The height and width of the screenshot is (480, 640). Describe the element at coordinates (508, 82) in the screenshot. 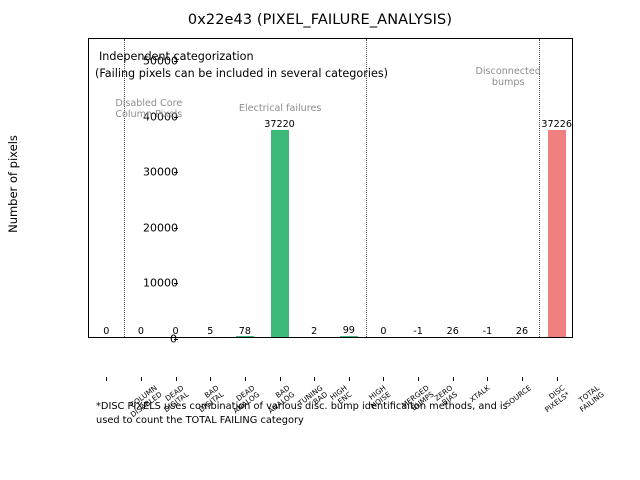

I see `annotation-disconnected-bumps-line2: bumps` at that location.